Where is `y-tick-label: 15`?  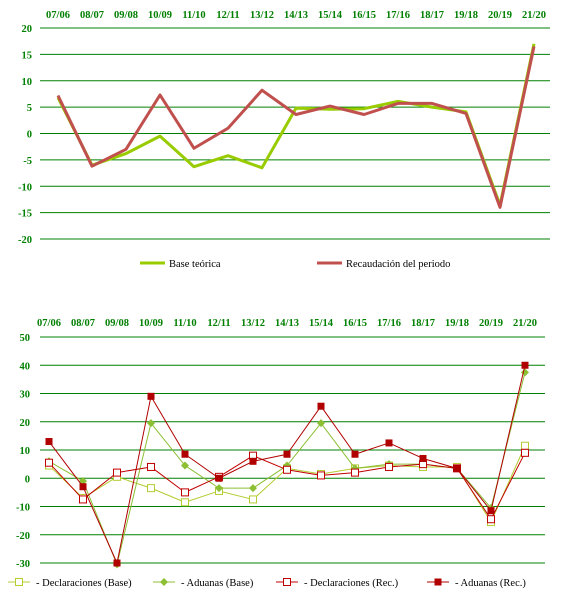 y-tick-label: 15 is located at coordinates (27, 55).